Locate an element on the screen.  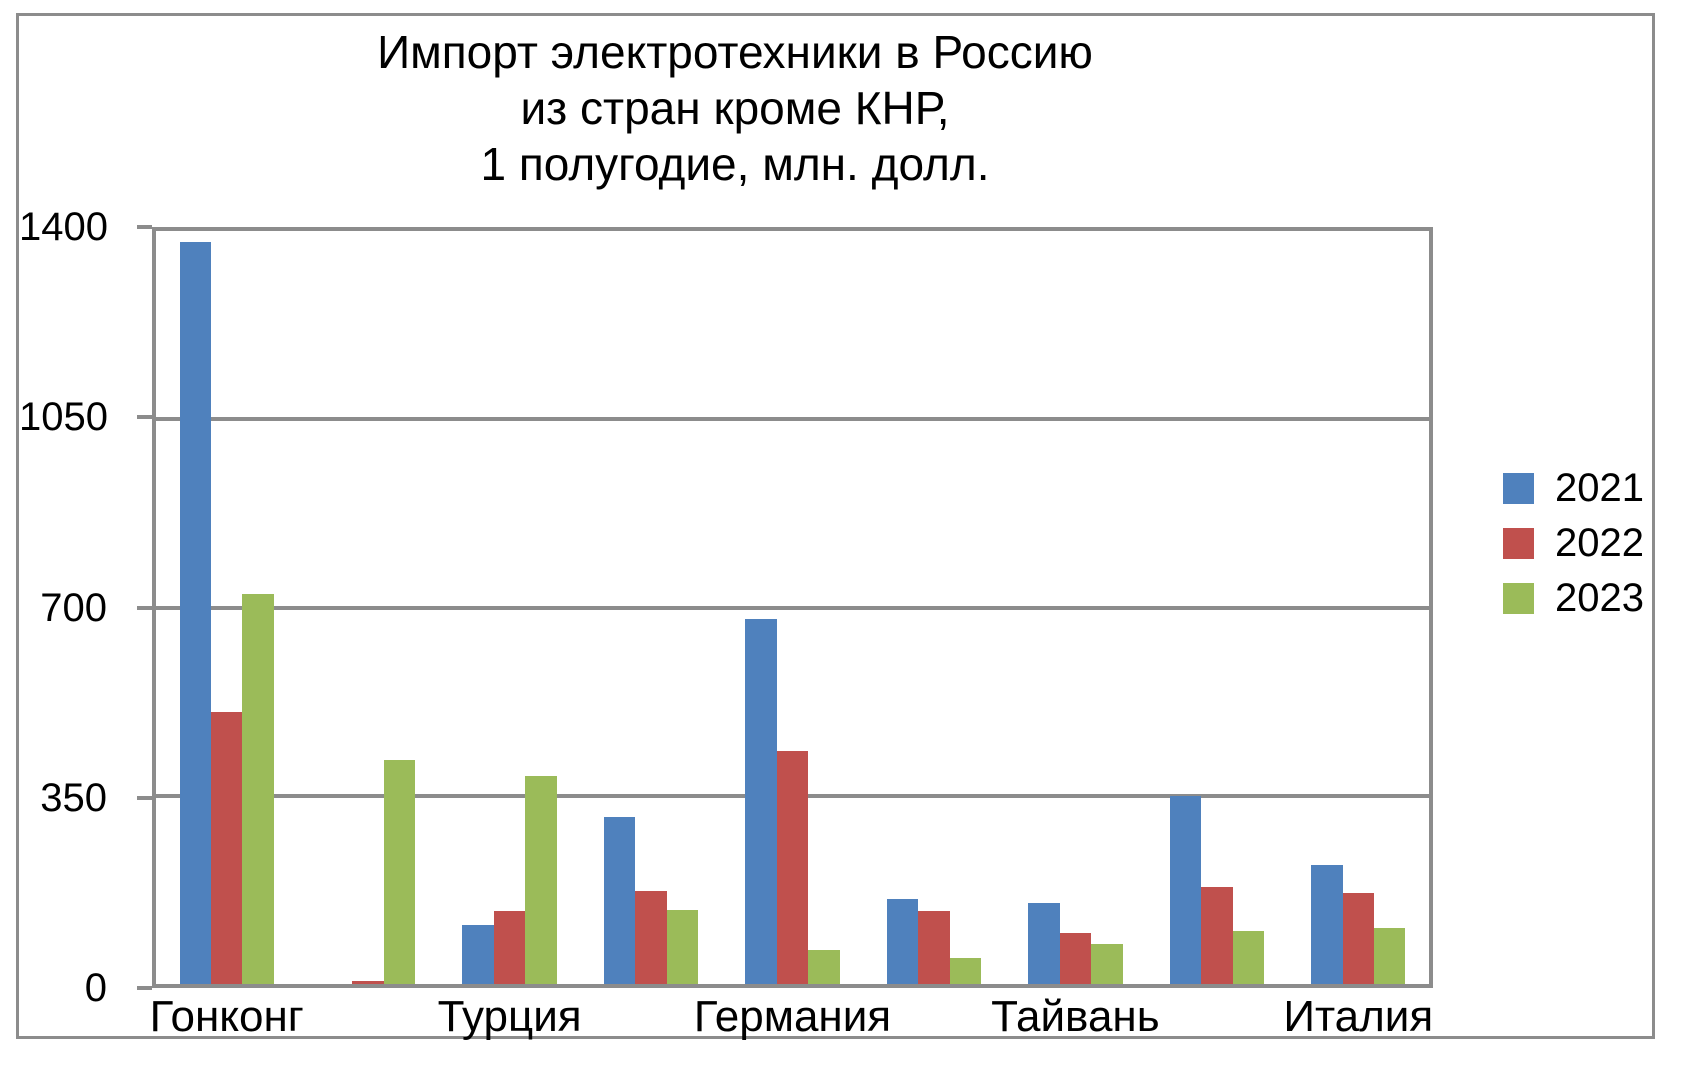
x-axis-label-Турция: Турция is located at coordinates (509, 1016).